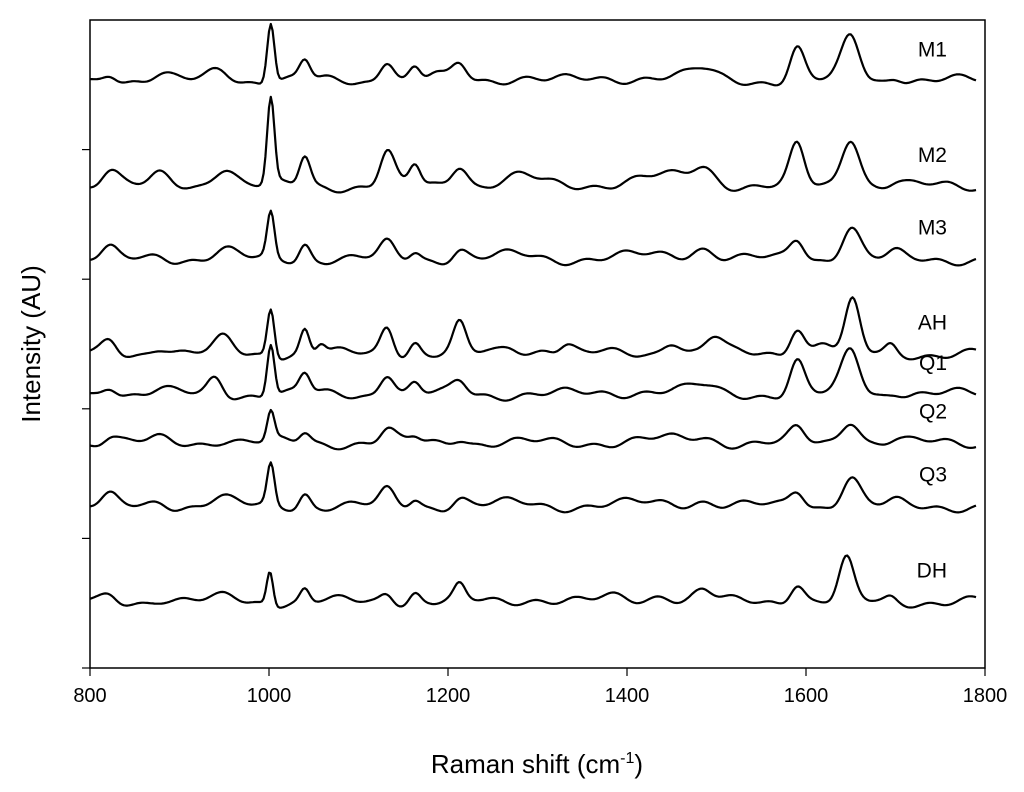 This screenshot has width=1024, height=792. Describe the element at coordinates (448, 696) in the screenshot. I see `x-tick-label: 1200` at that location.